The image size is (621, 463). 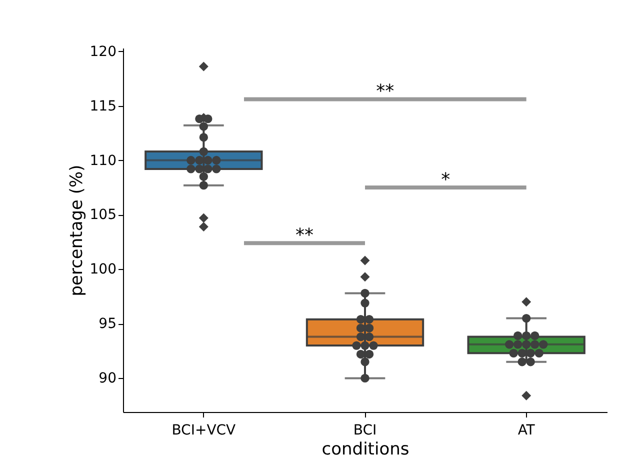 I want to click on y-tick-label: 105, so click(x=103, y=215).